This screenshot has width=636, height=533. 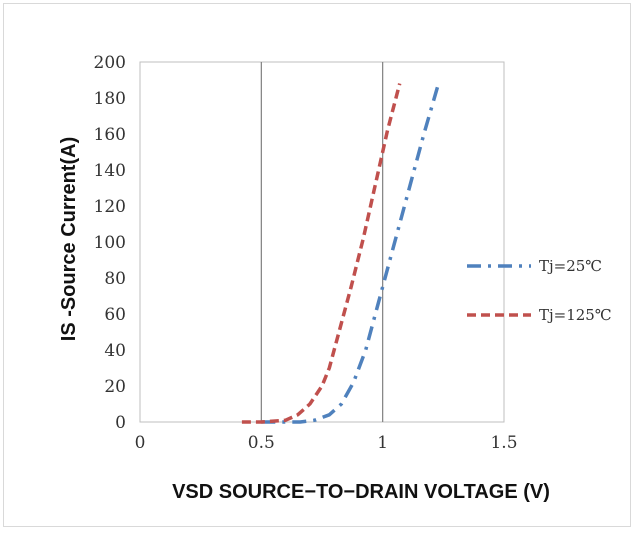 I want to click on y-tick-label: 160, so click(x=110, y=135).